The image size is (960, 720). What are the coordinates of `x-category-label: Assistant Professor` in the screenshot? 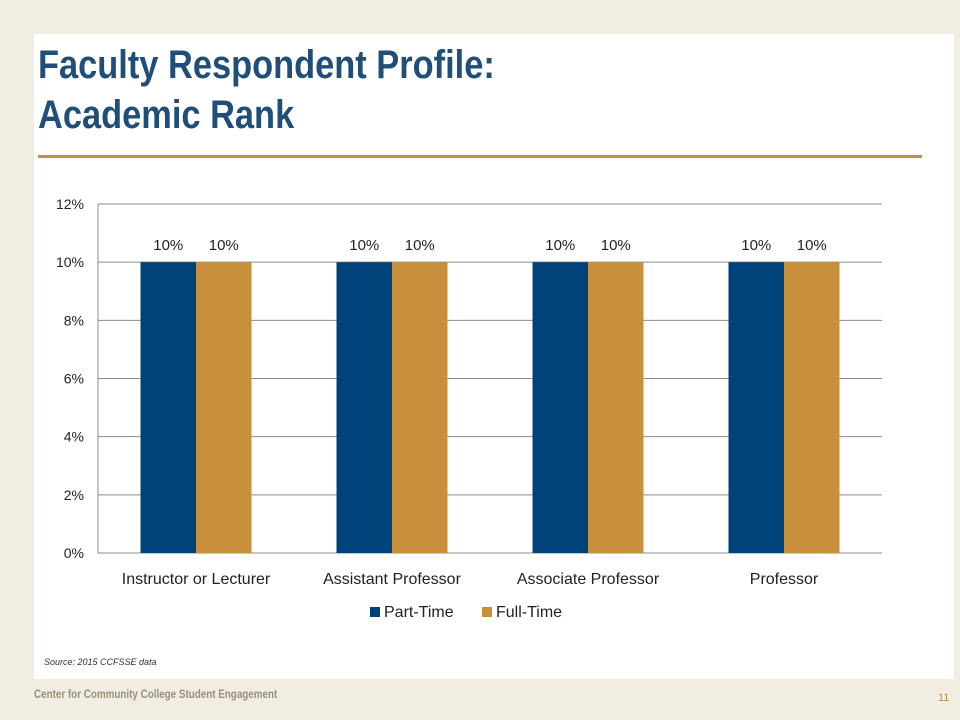 It's located at (392, 579).